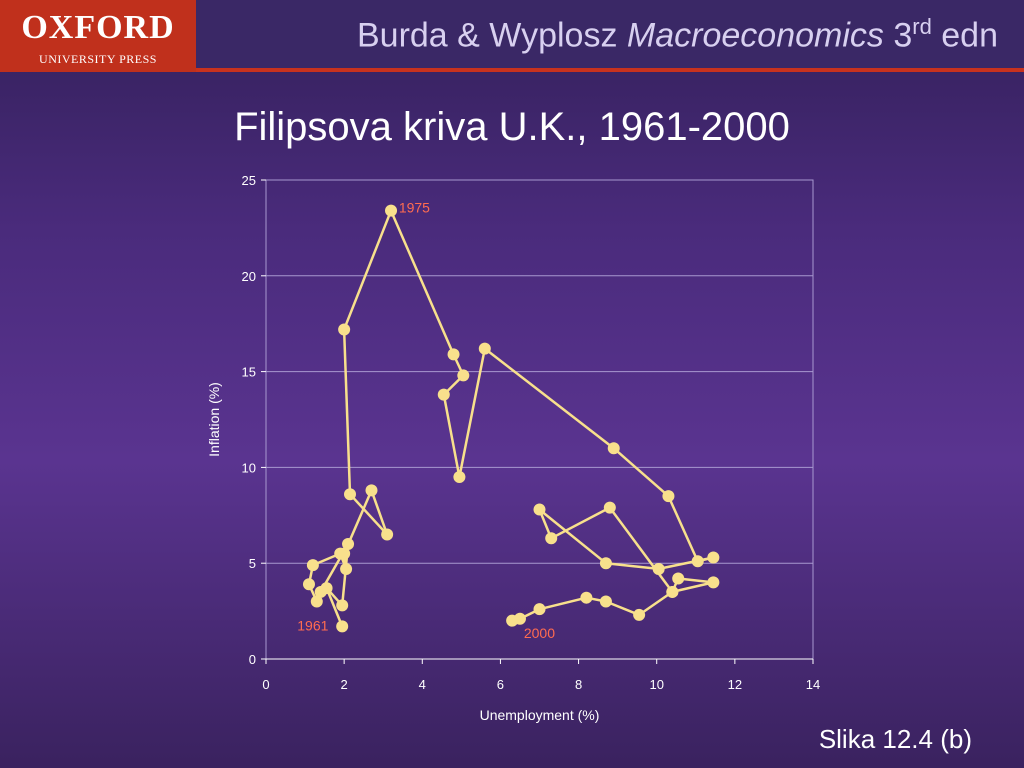 This screenshot has width=1024, height=768. I want to click on y-axis-title: Inflation (%), so click(214, 419).